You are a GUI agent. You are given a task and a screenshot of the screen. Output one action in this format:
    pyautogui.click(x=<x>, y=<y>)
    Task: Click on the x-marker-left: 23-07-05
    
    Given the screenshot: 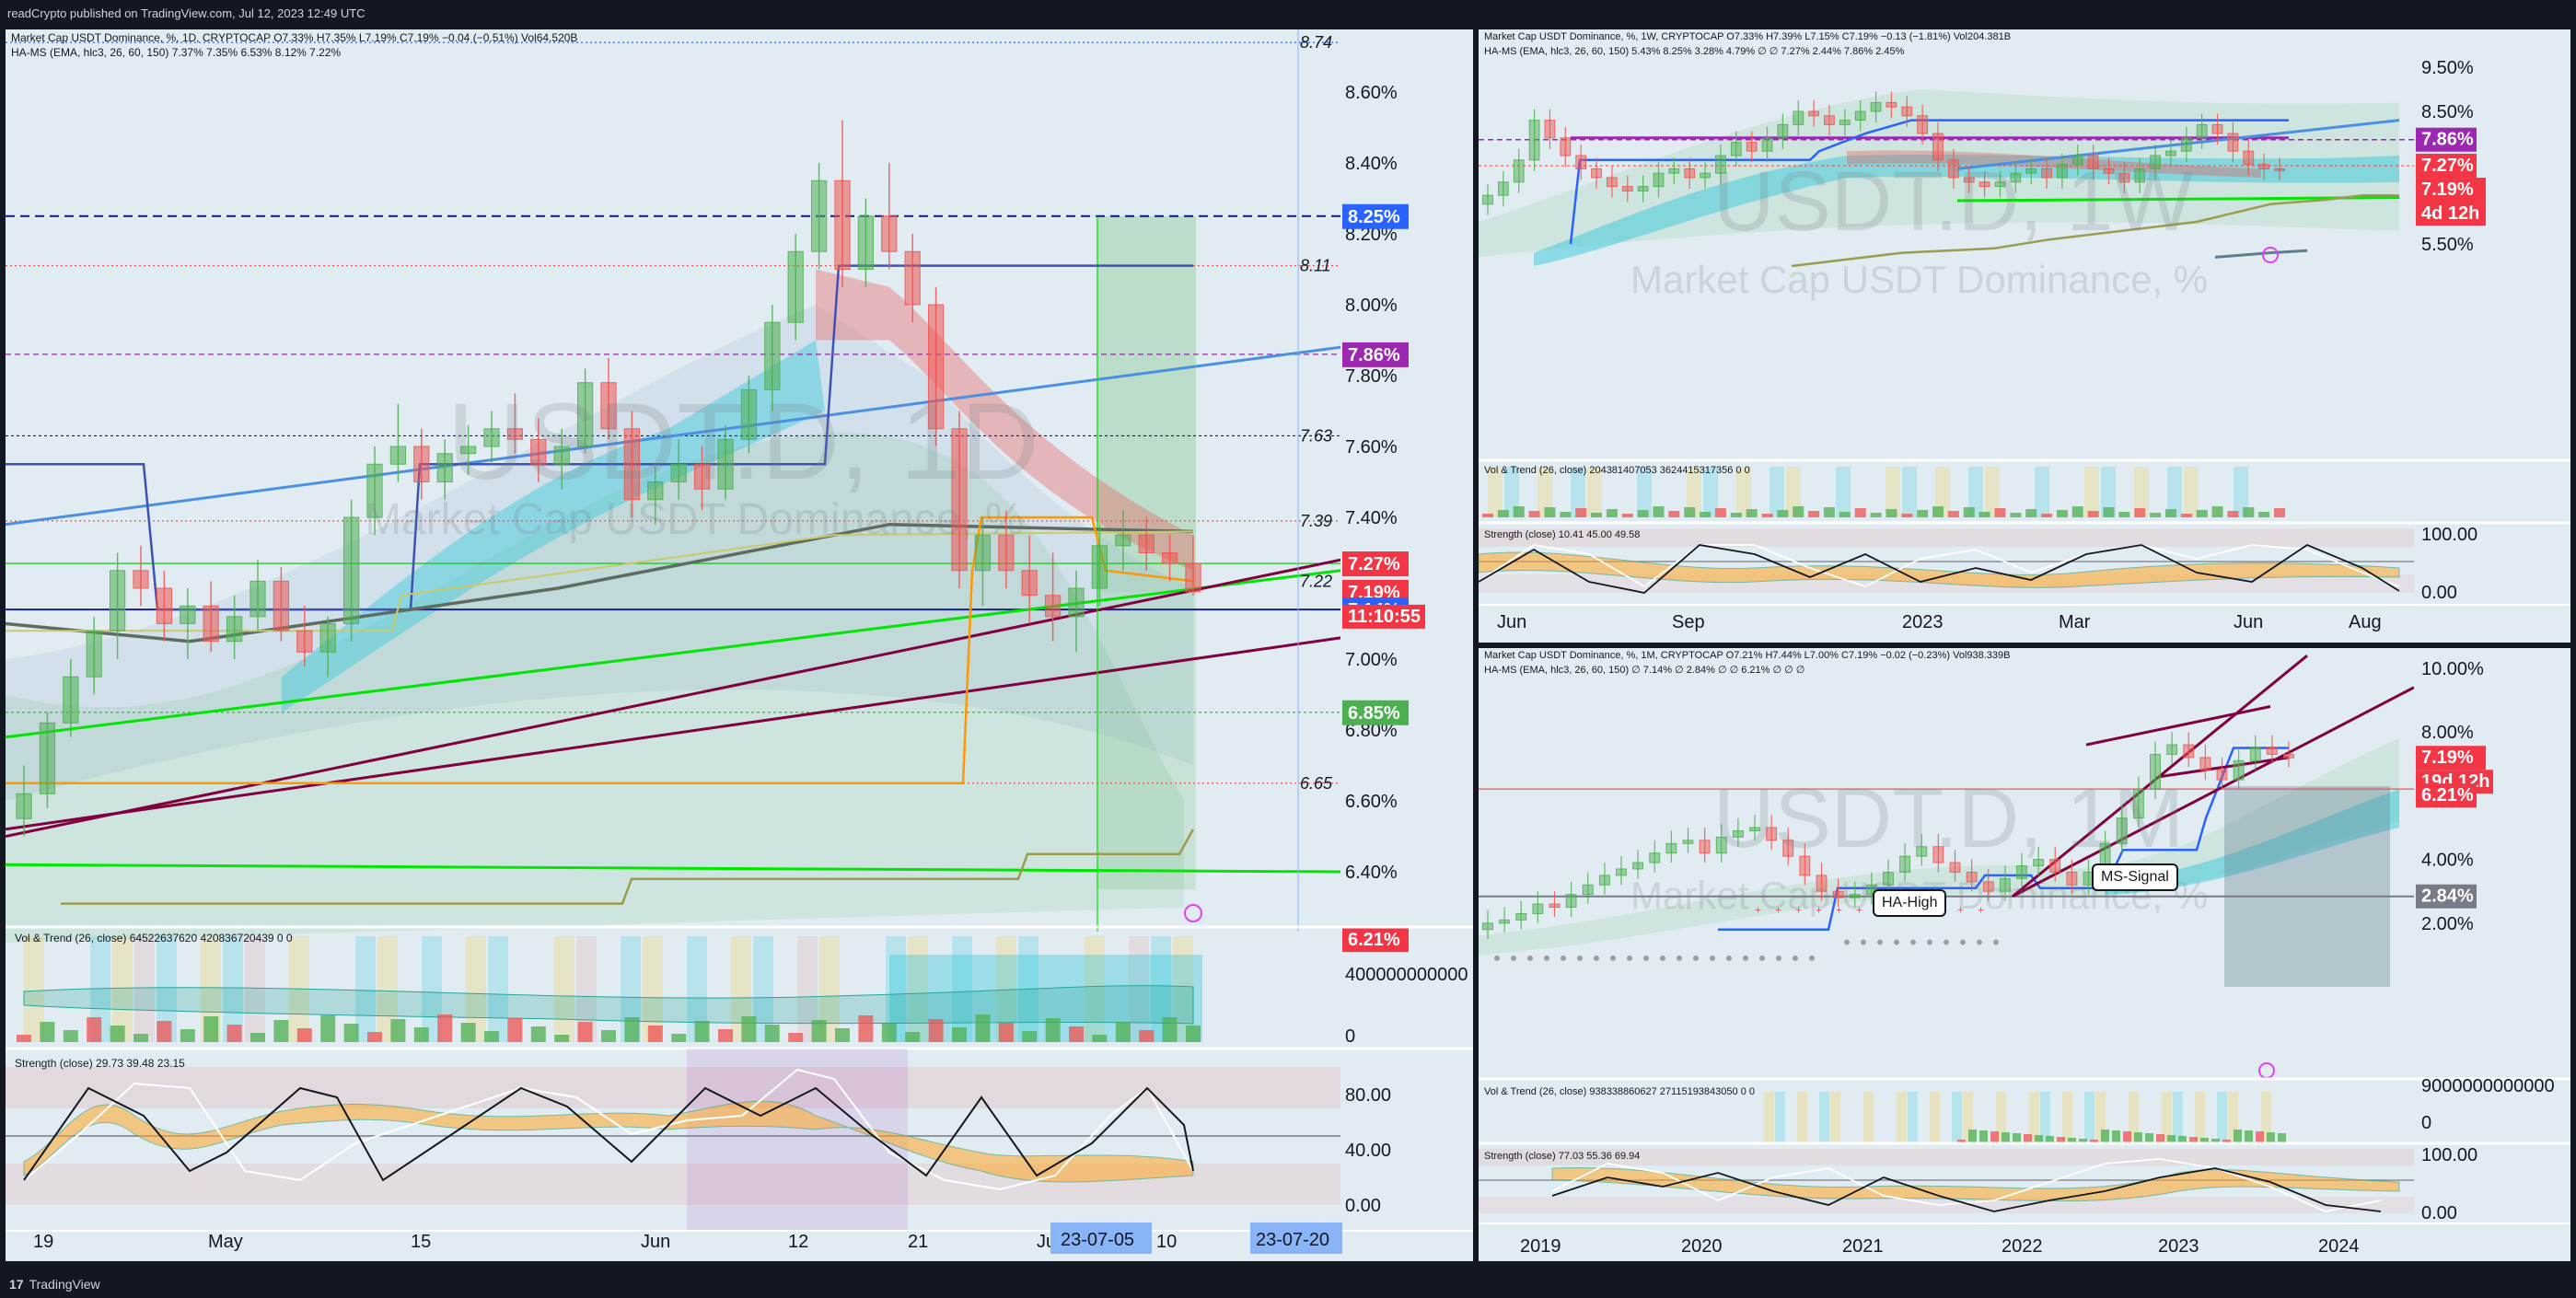 What is the action you would take?
    pyautogui.click(x=1097, y=1240)
    